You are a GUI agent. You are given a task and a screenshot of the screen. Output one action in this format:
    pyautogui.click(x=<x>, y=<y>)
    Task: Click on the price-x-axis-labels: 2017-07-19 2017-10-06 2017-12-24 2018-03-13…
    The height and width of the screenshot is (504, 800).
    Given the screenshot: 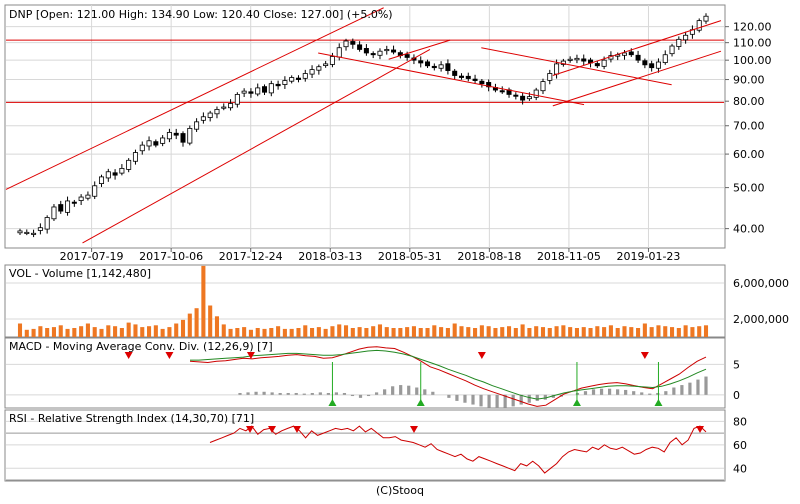 What is the action you would take?
    pyautogui.click(x=370, y=255)
    